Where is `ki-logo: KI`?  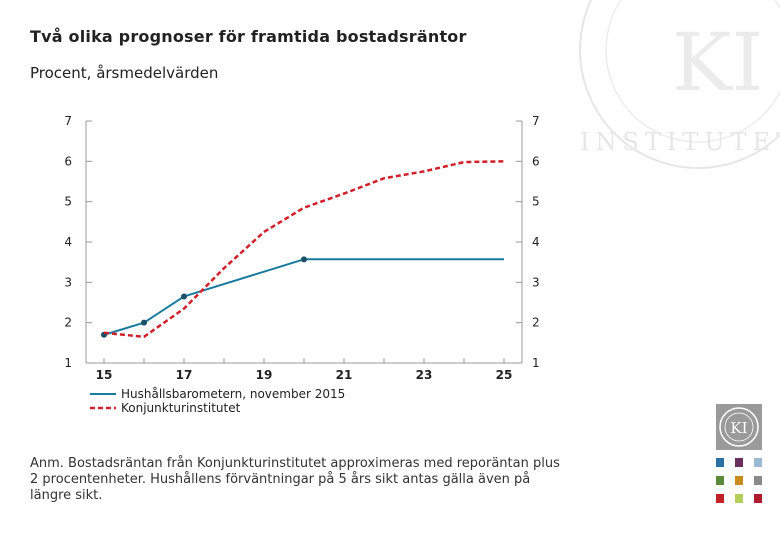
ki-logo: KI is located at coordinates (739, 427).